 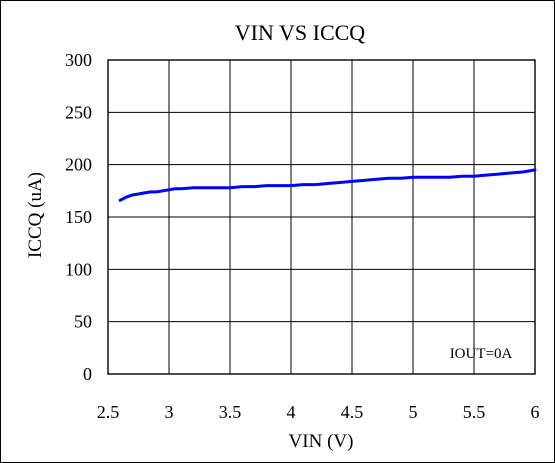 I want to click on x-tick-label-1: 3, so click(x=169, y=412).